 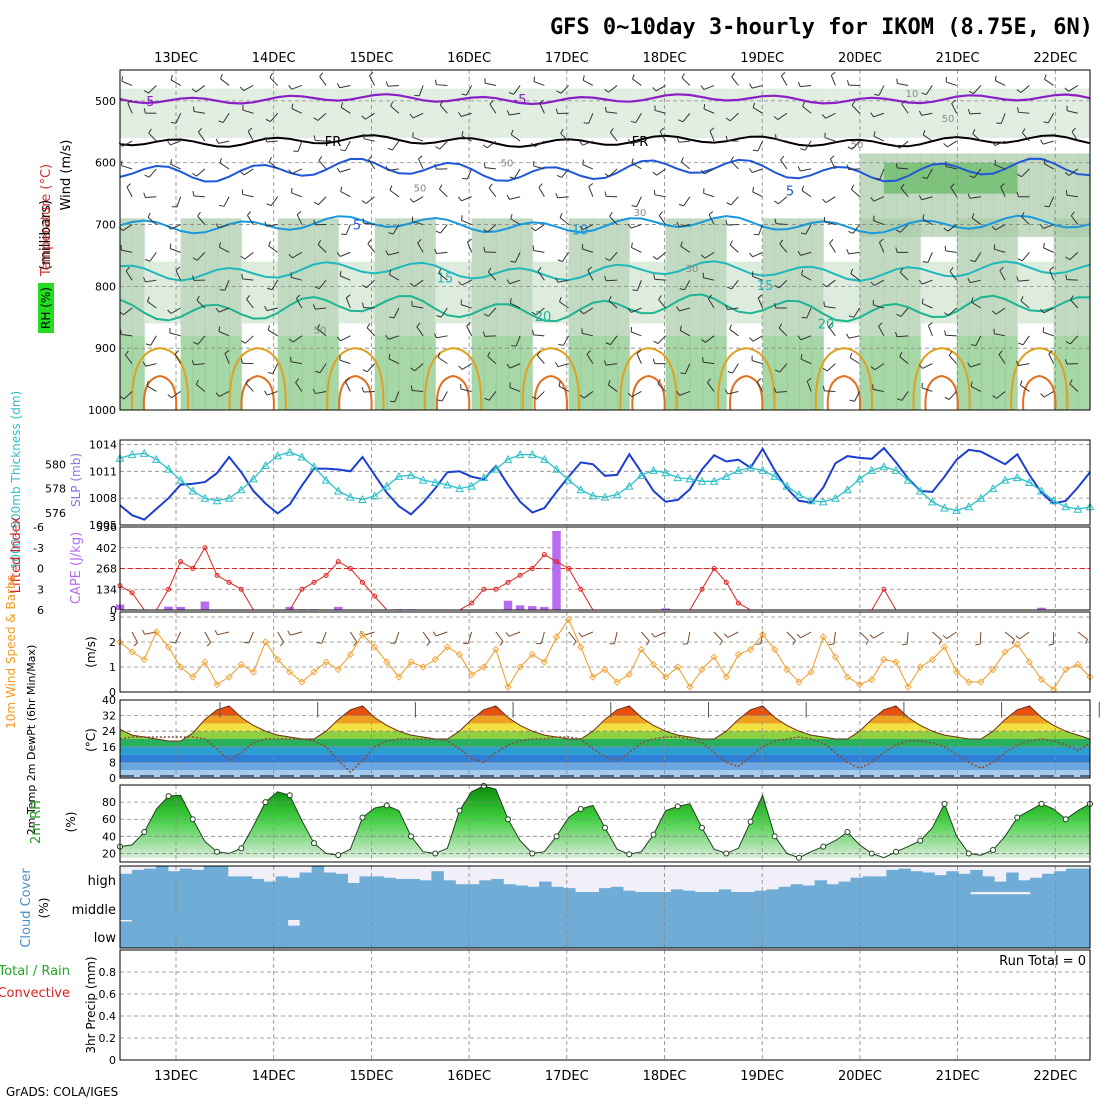 What do you see at coordinates (958, 1076) in the screenshot?
I see `date-label-bottom: 21DEC` at bounding box center [958, 1076].